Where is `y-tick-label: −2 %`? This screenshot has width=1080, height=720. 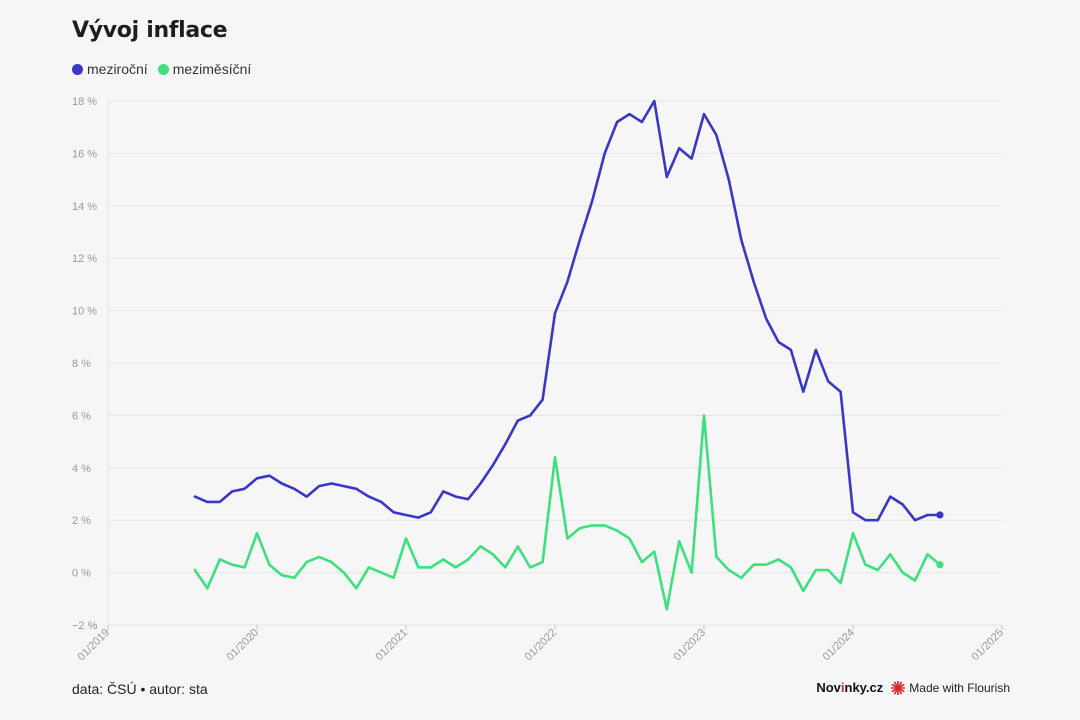 y-tick-label: −2 % is located at coordinates (85, 626).